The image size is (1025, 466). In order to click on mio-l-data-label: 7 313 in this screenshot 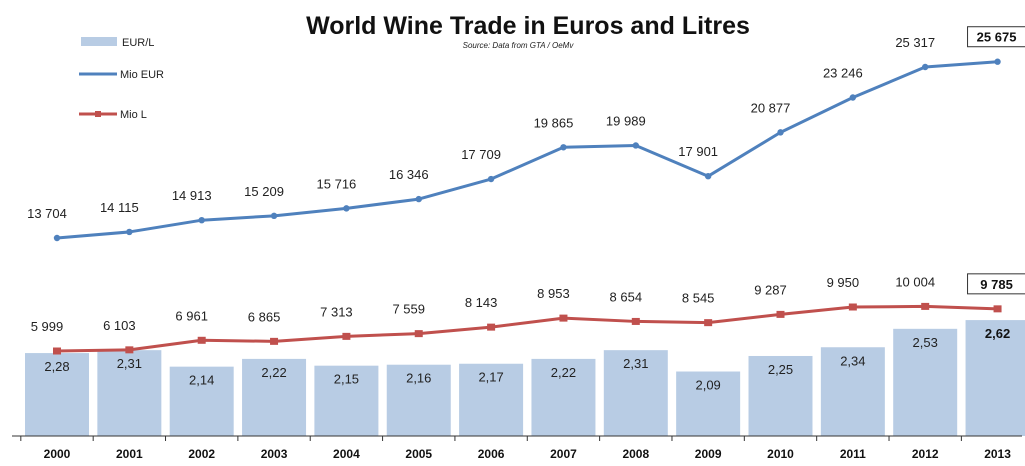, I will do `click(336, 311)`.